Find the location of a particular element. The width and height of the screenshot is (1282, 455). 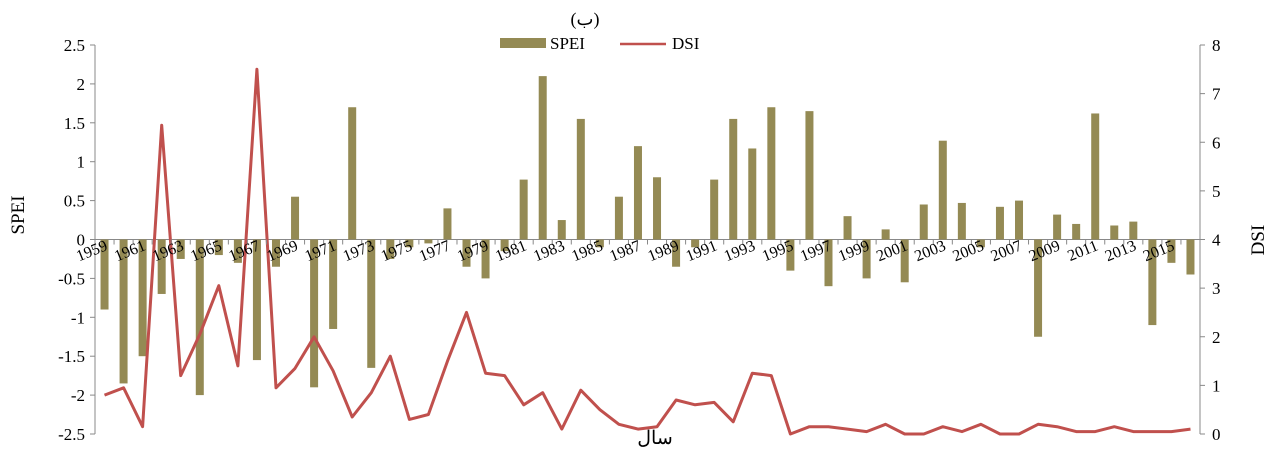

y-tick-left-label: 1 is located at coordinates (81, 162).